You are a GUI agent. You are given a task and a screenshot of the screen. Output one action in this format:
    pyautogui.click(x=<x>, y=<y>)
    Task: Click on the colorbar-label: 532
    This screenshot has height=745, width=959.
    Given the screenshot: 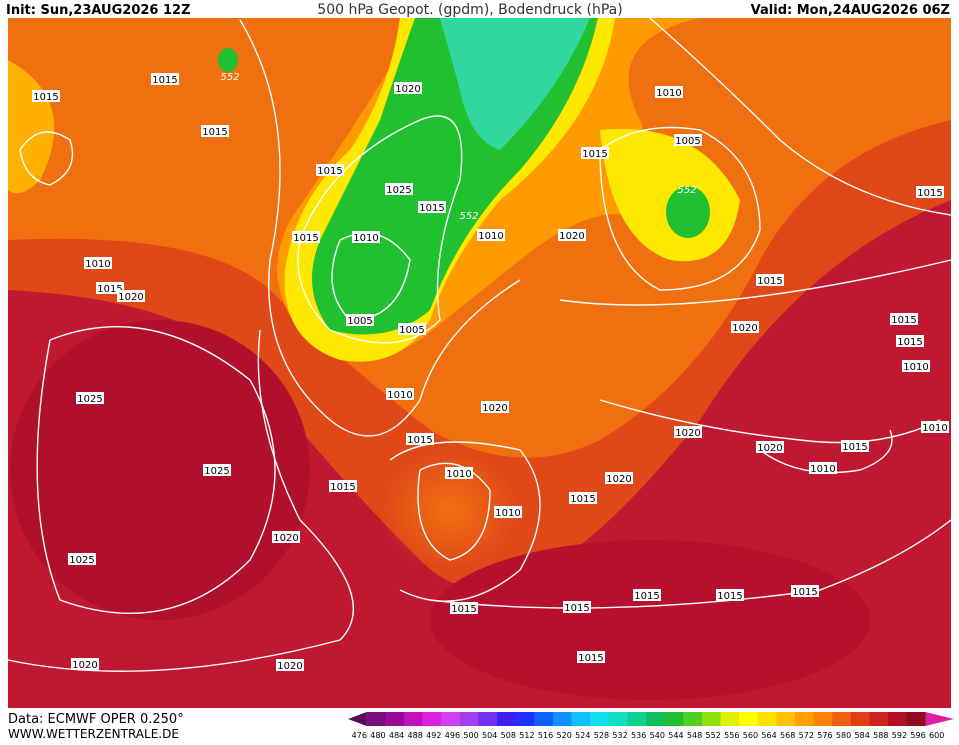 What is the action you would take?
    pyautogui.click(x=619, y=735)
    